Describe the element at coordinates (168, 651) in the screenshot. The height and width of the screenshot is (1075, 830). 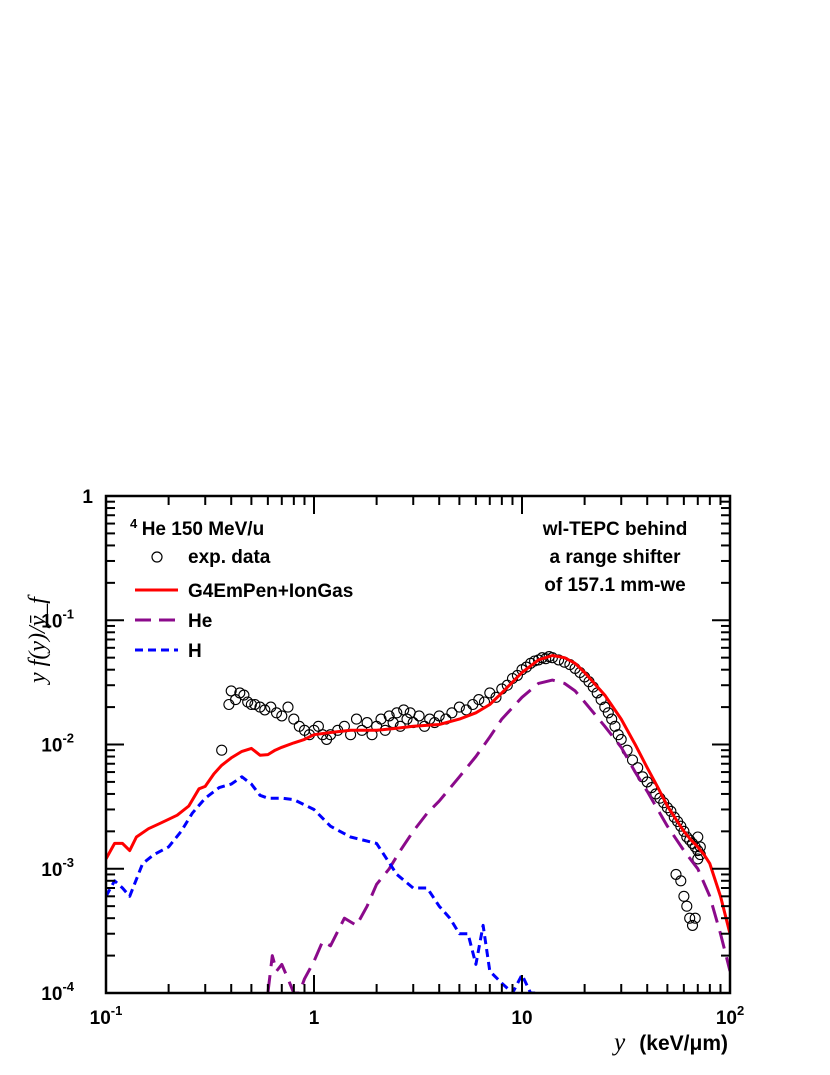
I see `legend-item-h: H` at that location.